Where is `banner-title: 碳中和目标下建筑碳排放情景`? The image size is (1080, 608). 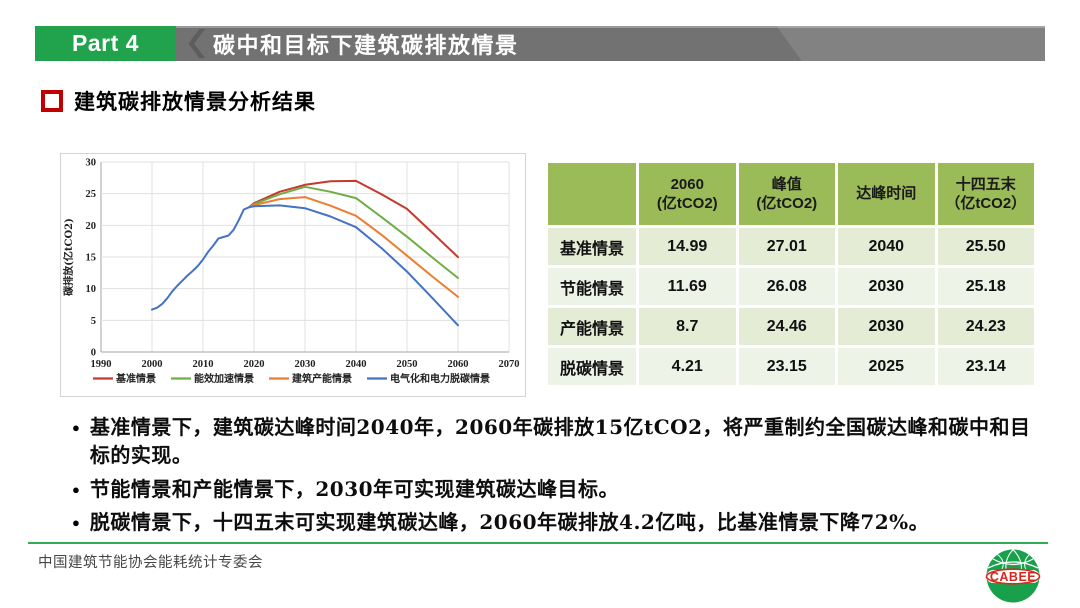 banner-title: 碳中和目标下建筑碳排放情景 is located at coordinates (366, 45).